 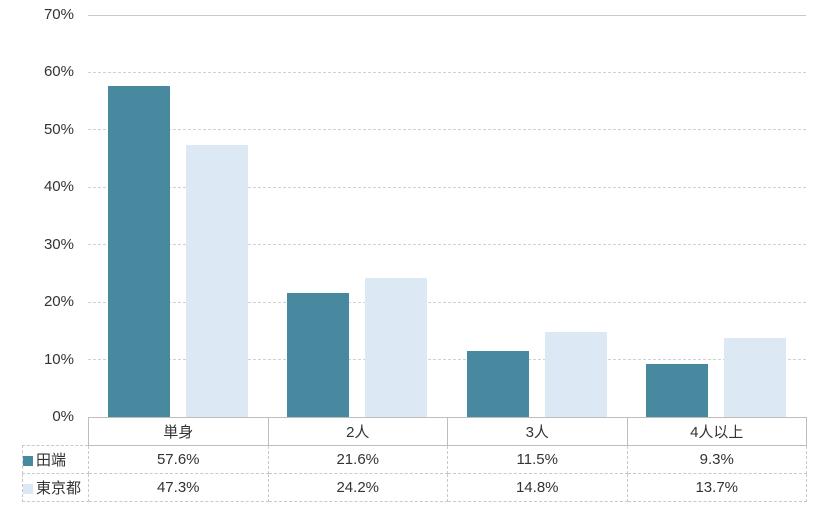 I want to click on legend-swatch-tabata, so click(x=28, y=461).